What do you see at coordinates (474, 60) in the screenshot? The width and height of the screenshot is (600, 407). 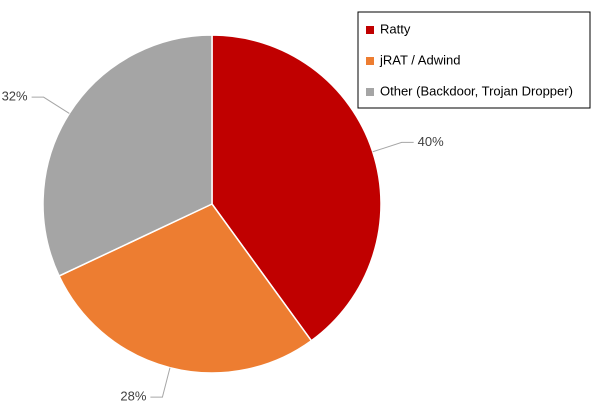 I see `legend-box` at bounding box center [474, 60].